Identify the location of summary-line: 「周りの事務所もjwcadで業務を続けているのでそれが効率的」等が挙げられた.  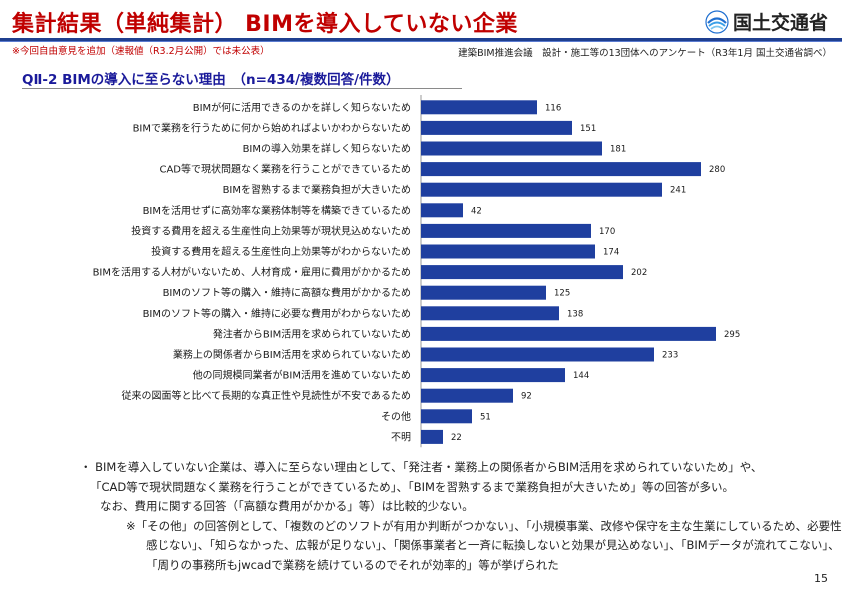
(352, 564).